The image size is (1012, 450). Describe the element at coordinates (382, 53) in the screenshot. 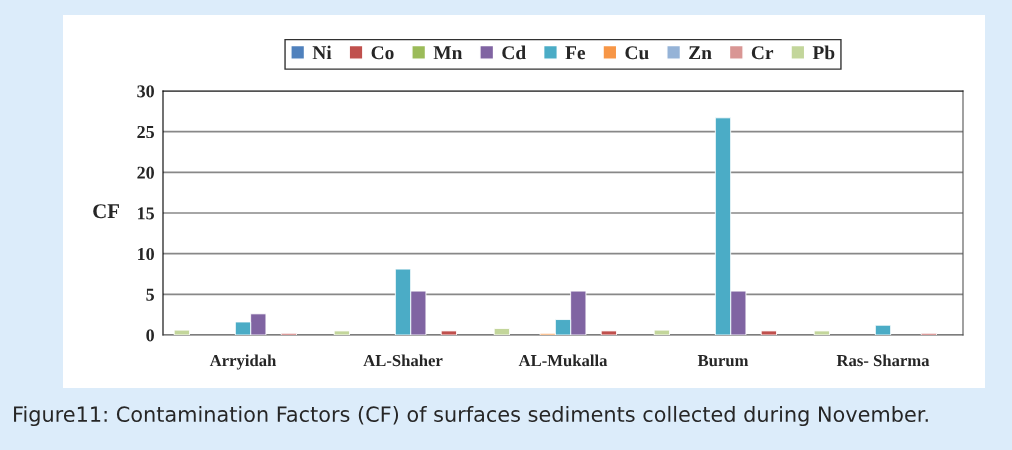

I see `legend-label: Co` at that location.